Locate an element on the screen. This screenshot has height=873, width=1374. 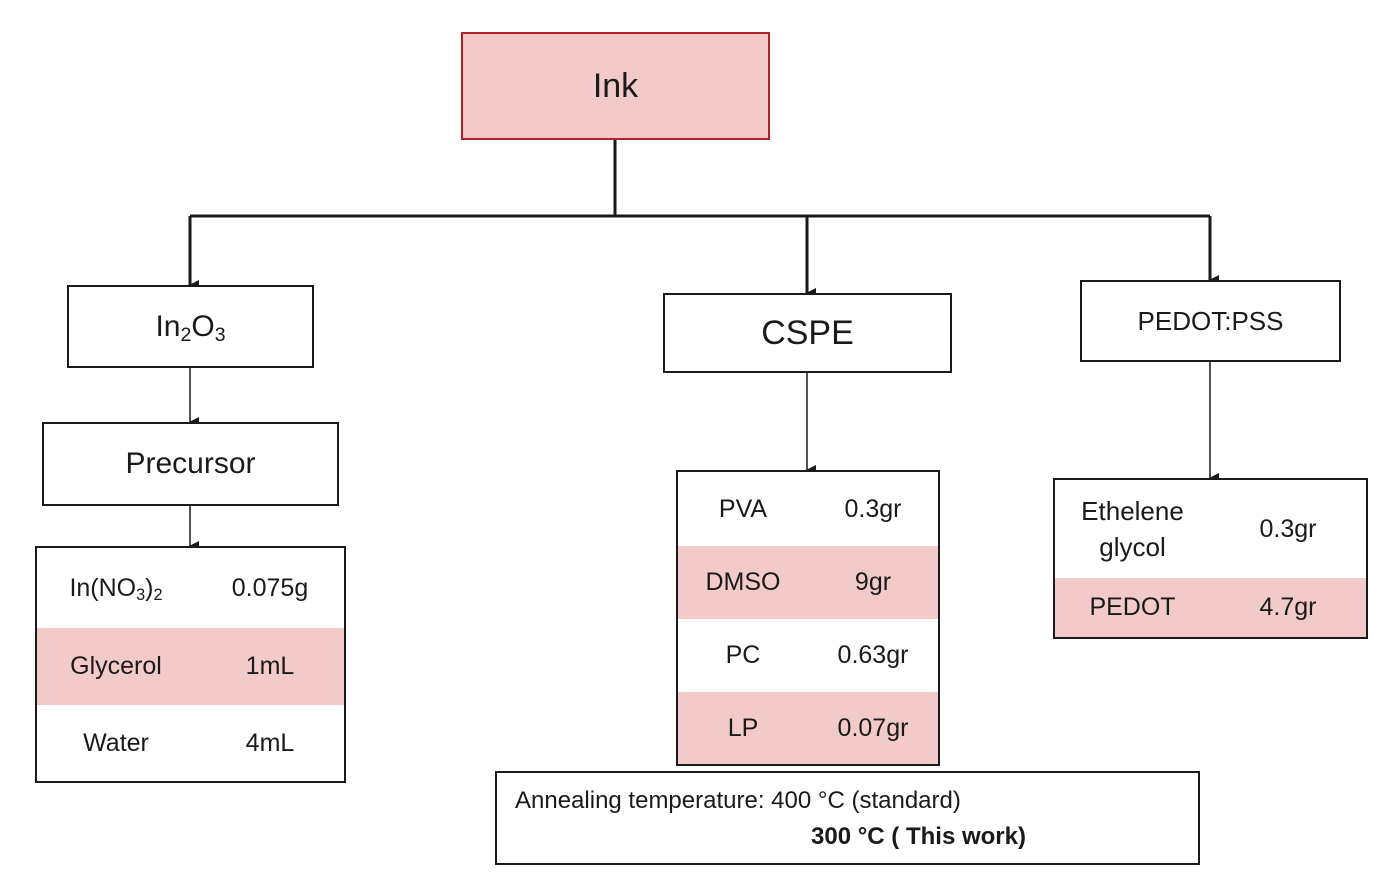
table-row: In(NO3)2 0.075g is located at coordinates (190, 588).